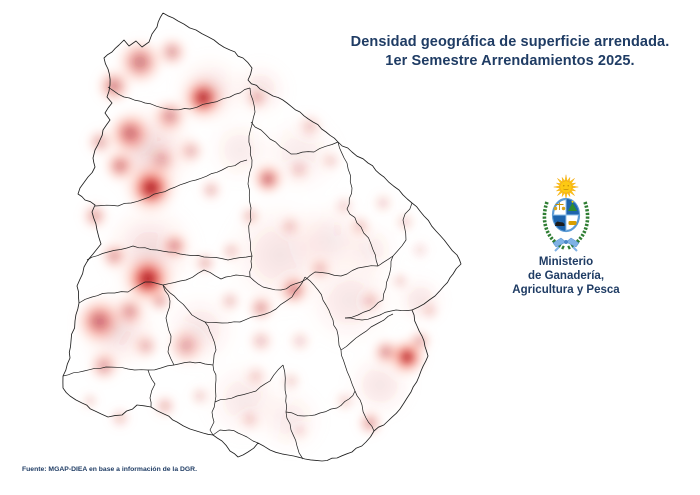 This screenshot has height=495, width=700. What do you see at coordinates (210, 343) in the screenshot?
I see `border-flores-florida` at bounding box center [210, 343].